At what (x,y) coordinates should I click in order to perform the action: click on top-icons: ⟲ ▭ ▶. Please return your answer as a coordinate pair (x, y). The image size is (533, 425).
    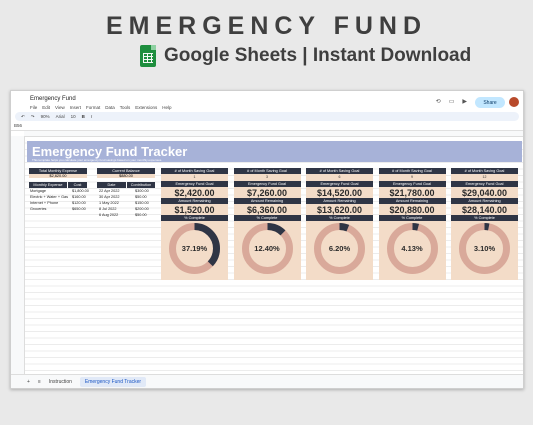
    Looking at the image, I should click on (451, 101).